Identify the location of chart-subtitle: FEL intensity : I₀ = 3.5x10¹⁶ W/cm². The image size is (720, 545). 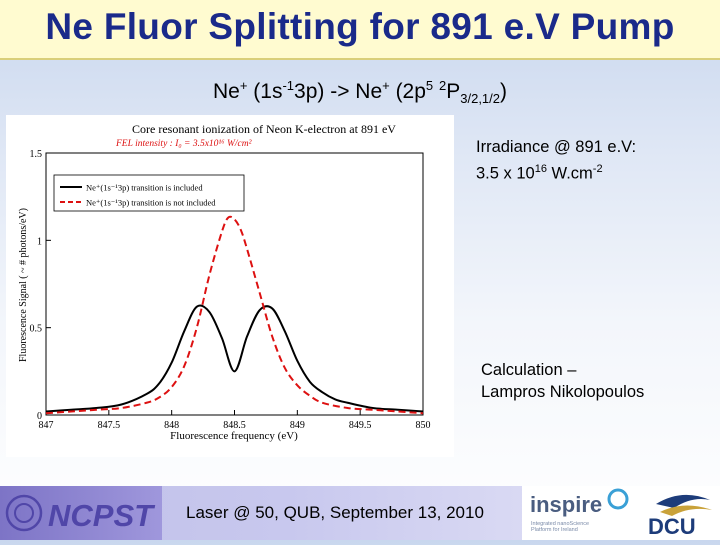
(183, 144).